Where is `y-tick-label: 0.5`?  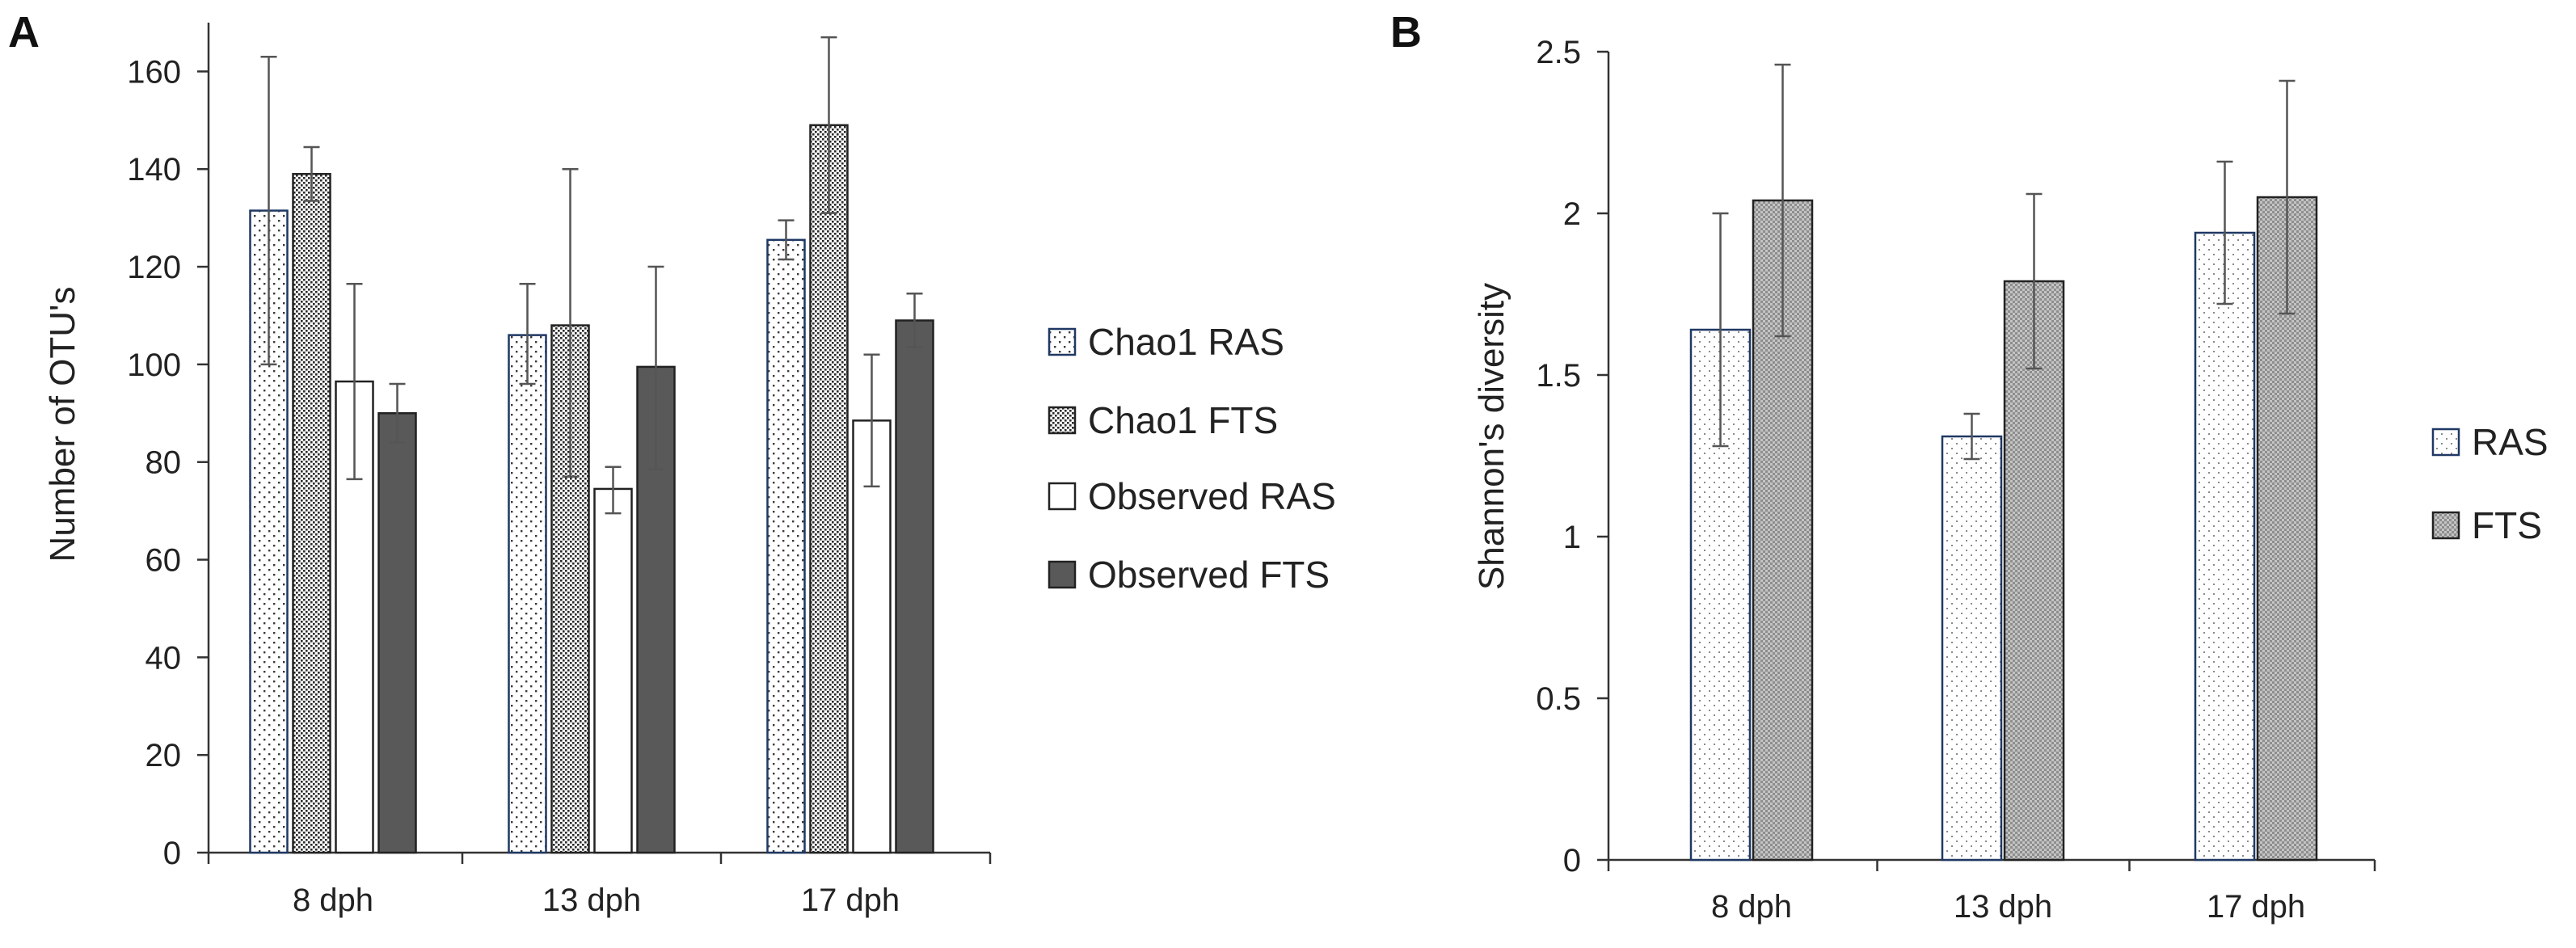
y-tick-label: 0.5 is located at coordinates (1558, 699).